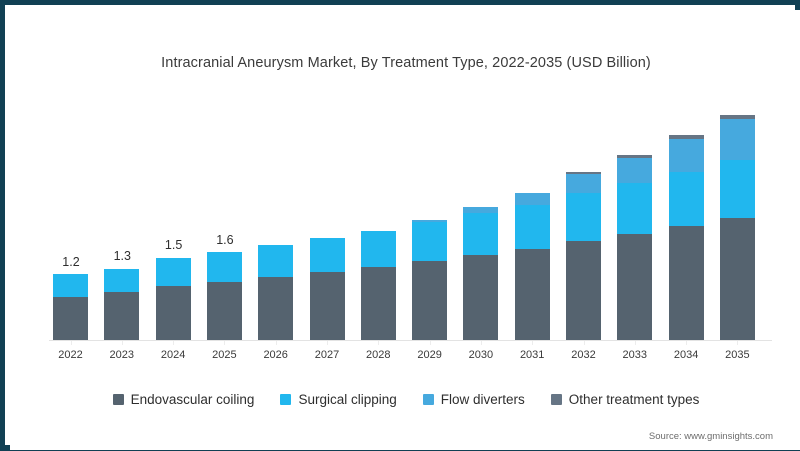 This screenshot has width=800, height=451. I want to click on bar-2033, so click(635, 247).